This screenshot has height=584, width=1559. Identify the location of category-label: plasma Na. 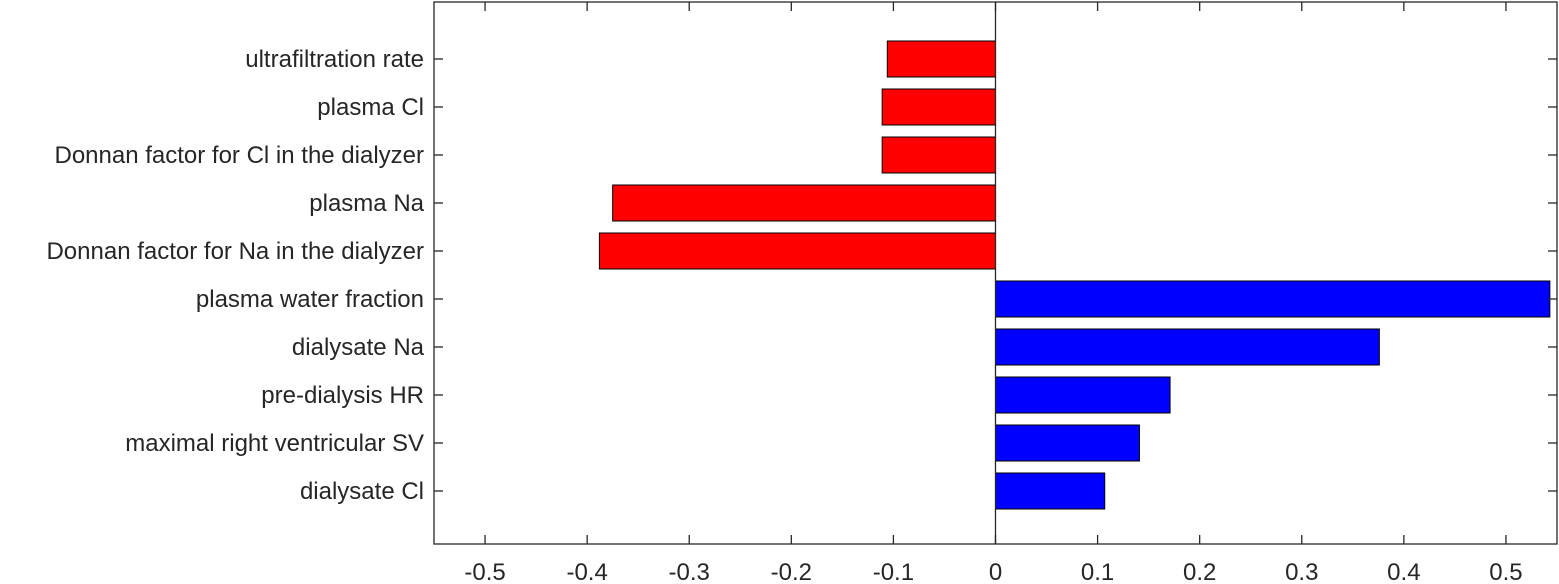
(366, 203).